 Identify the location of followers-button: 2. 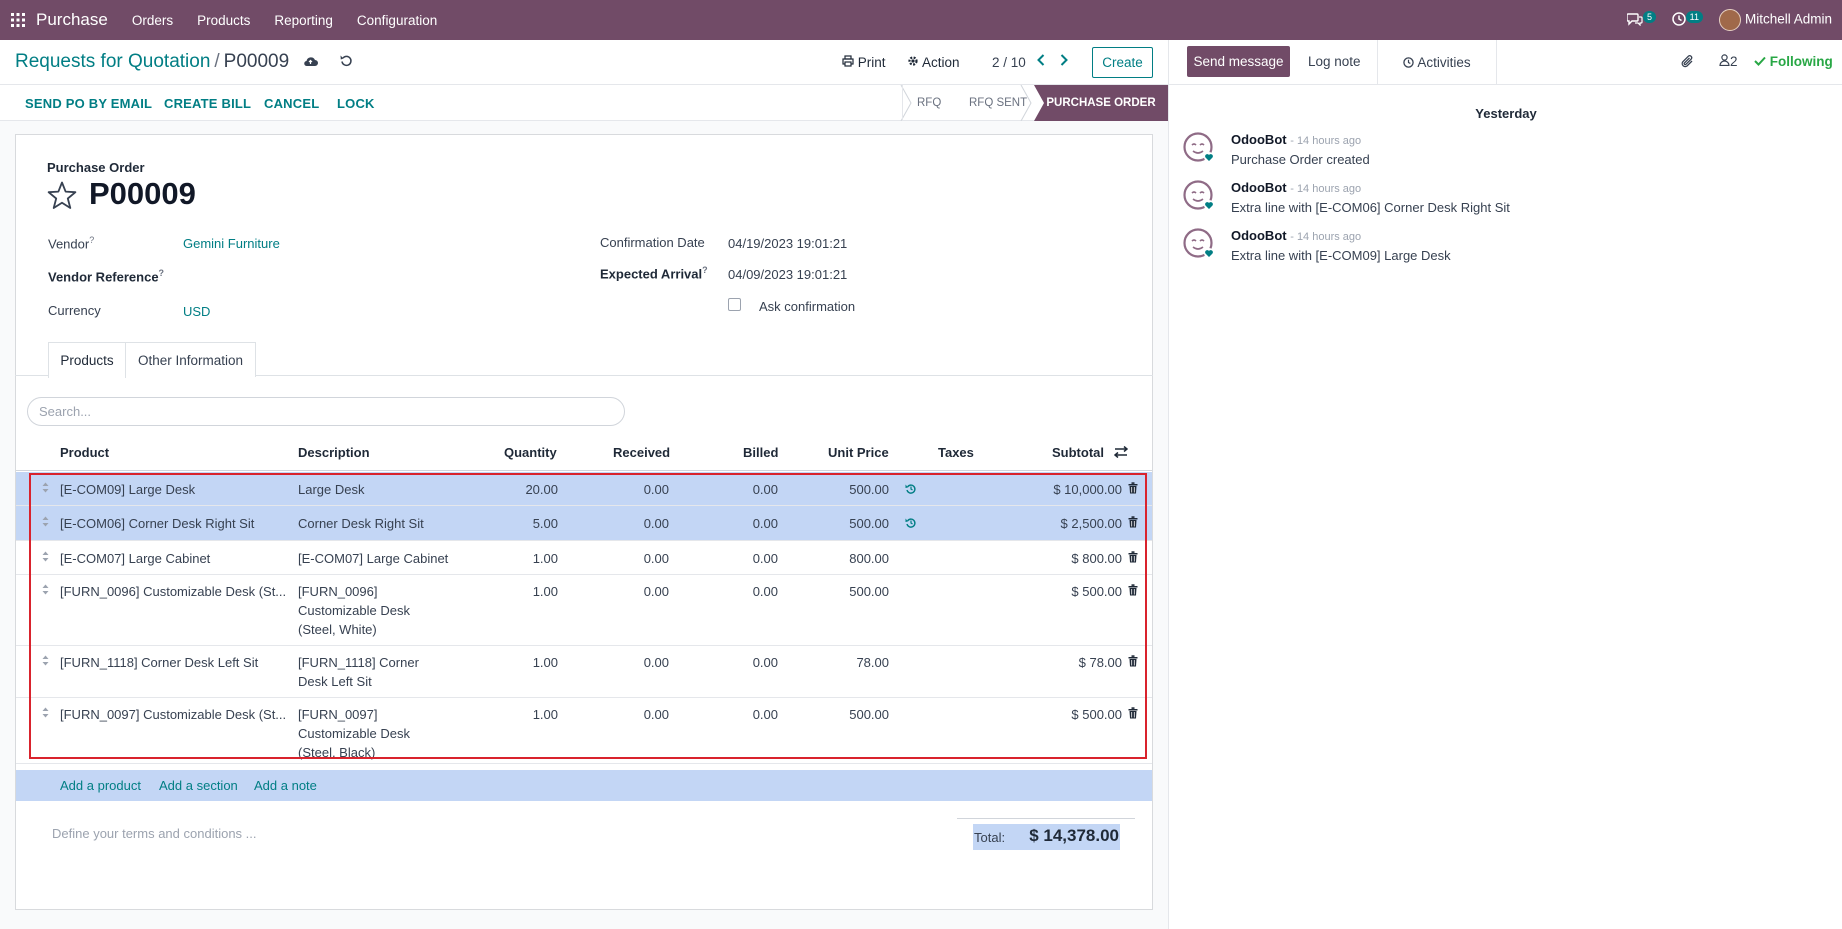
(1728, 61).